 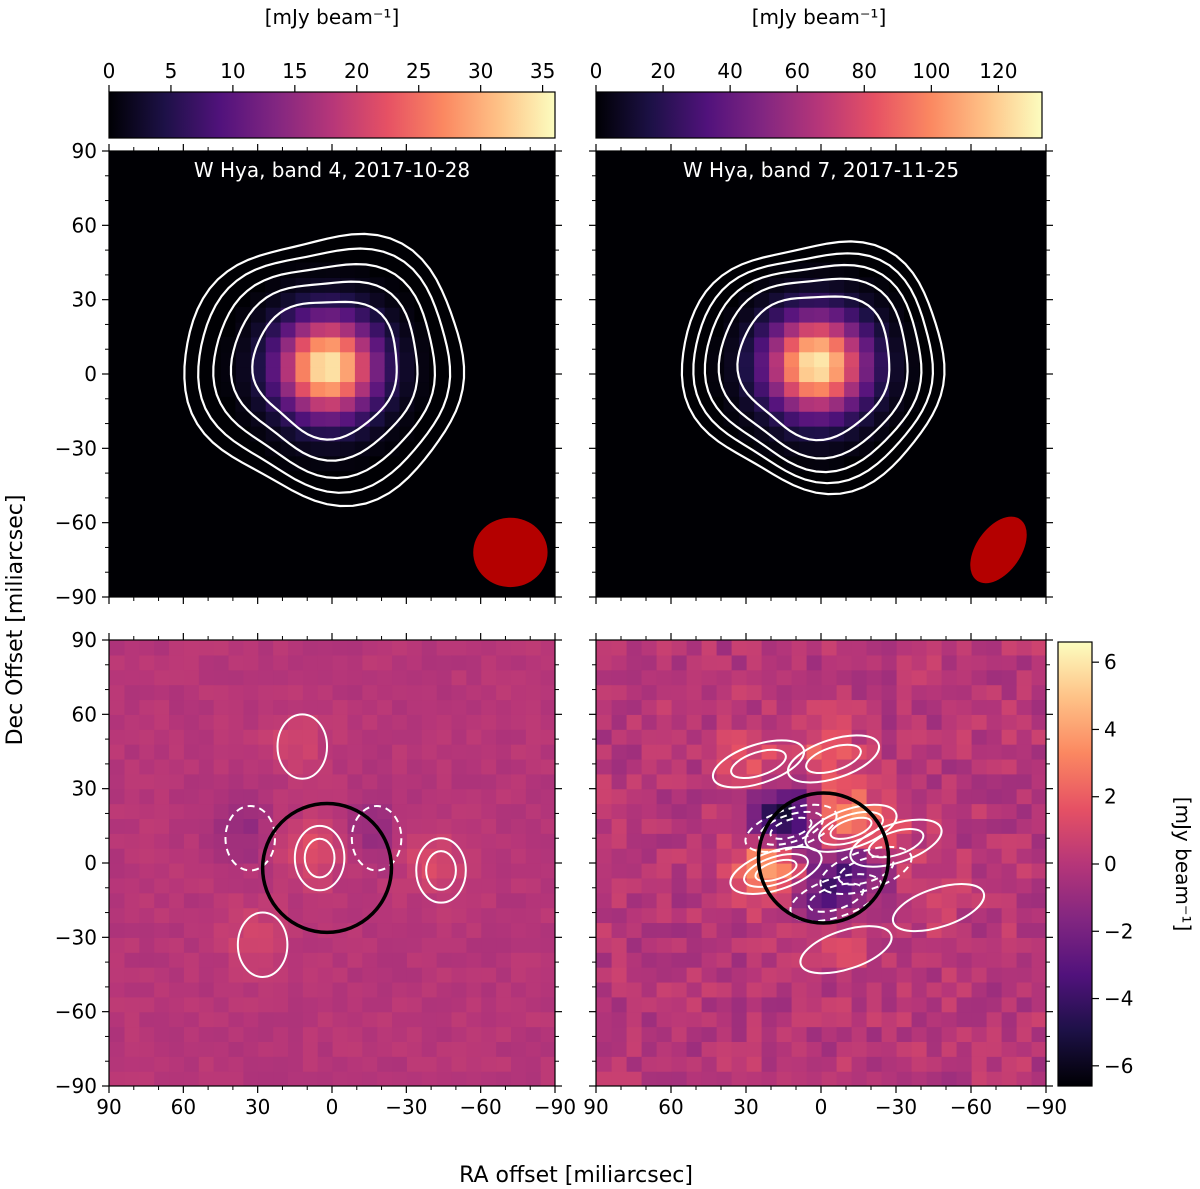 What do you see at coordinates (232, 71) in the screenshot?
I see `colorbar-tick-label: 10` at bounding box center [232, 71].